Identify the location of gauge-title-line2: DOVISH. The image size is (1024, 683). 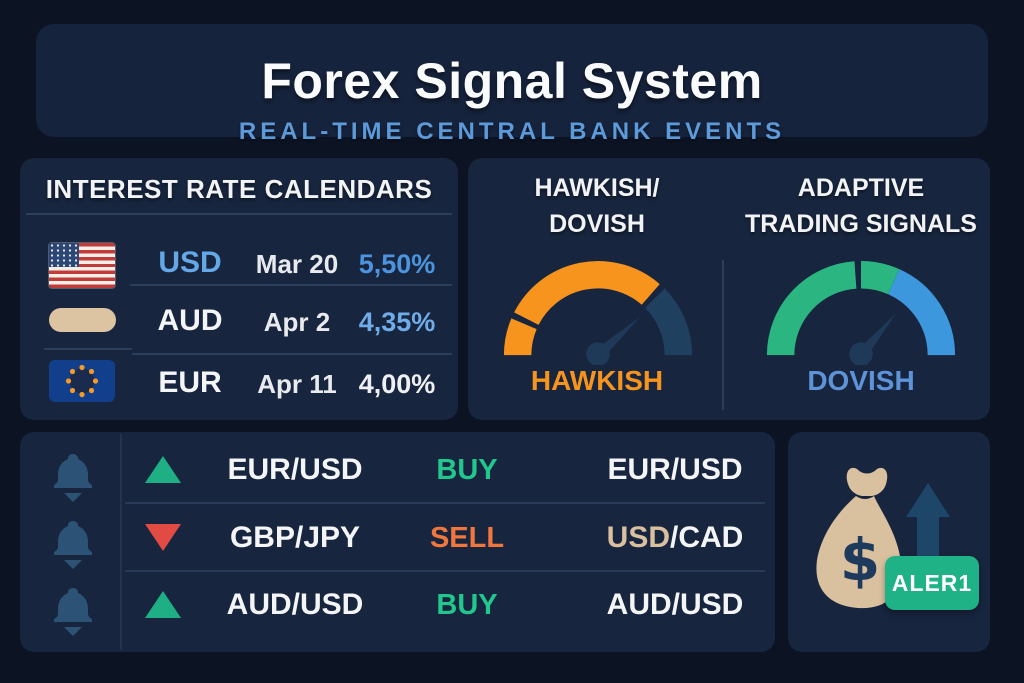
(597, 224).